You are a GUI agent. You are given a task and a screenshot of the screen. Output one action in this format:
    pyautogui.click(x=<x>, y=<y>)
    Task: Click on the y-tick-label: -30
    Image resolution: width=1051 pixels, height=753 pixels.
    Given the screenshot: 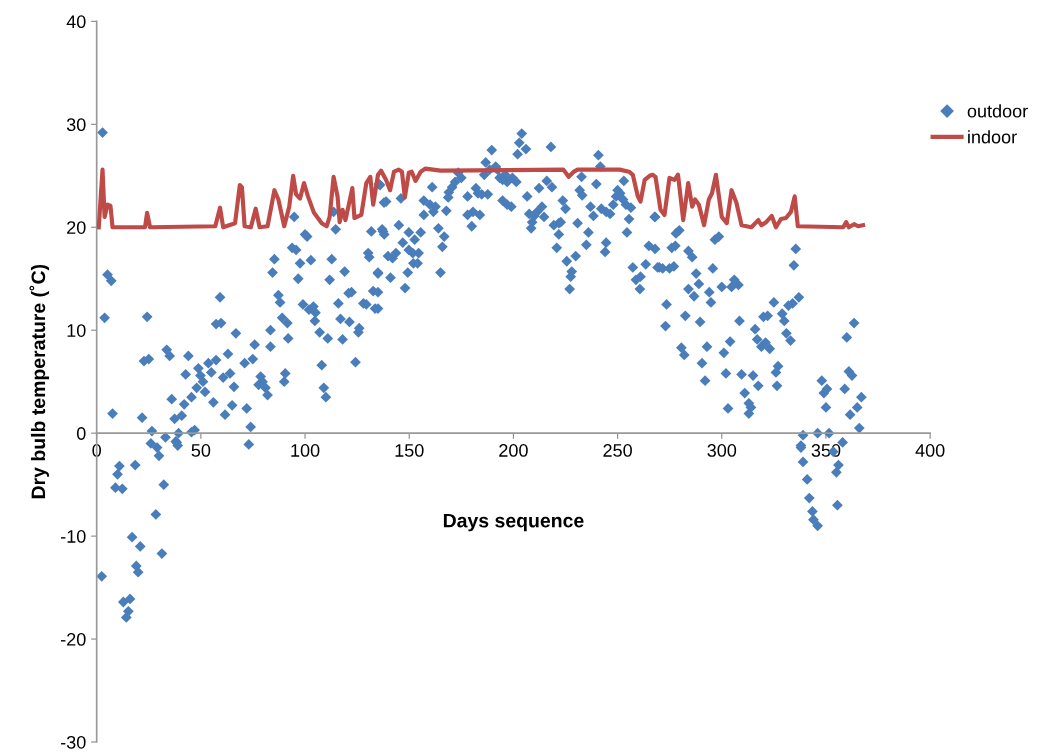 What is the action you would take?
    pyautogui.click(x=73, y=742)
    